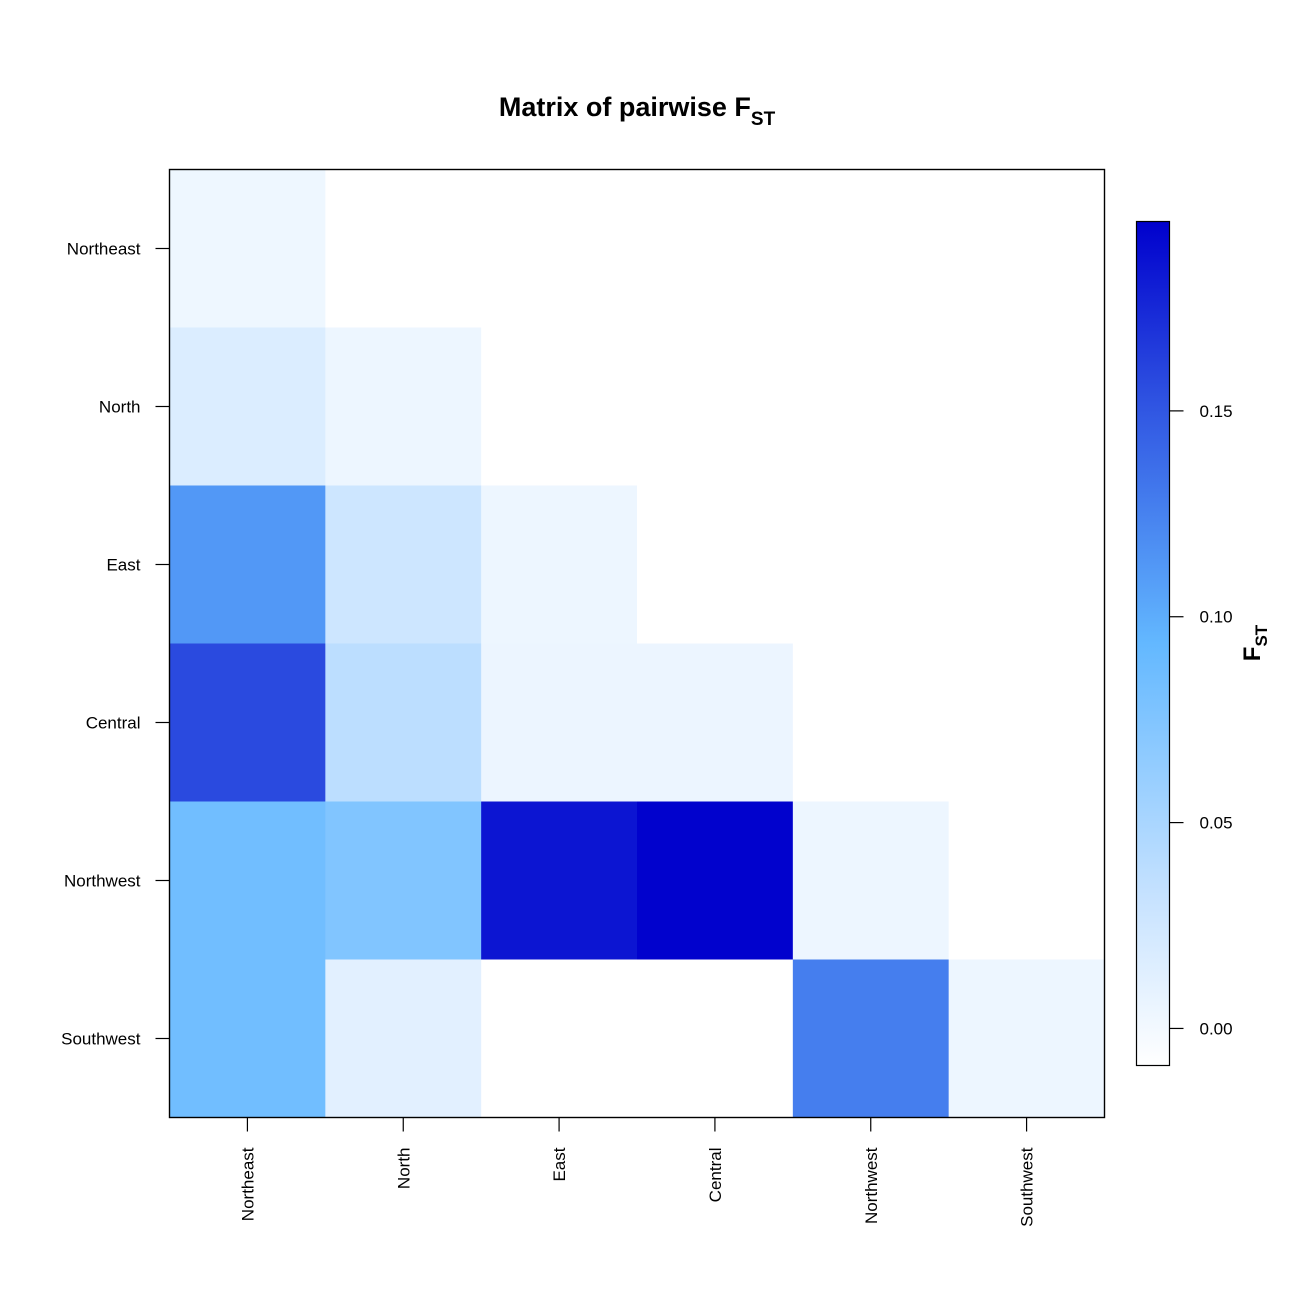 The width and height of the screenshot is (1300, 1300). Describe the element at coordinates (1026, 564) in the screenshot. I see `heatmap-cell-east-southwest` at that location.